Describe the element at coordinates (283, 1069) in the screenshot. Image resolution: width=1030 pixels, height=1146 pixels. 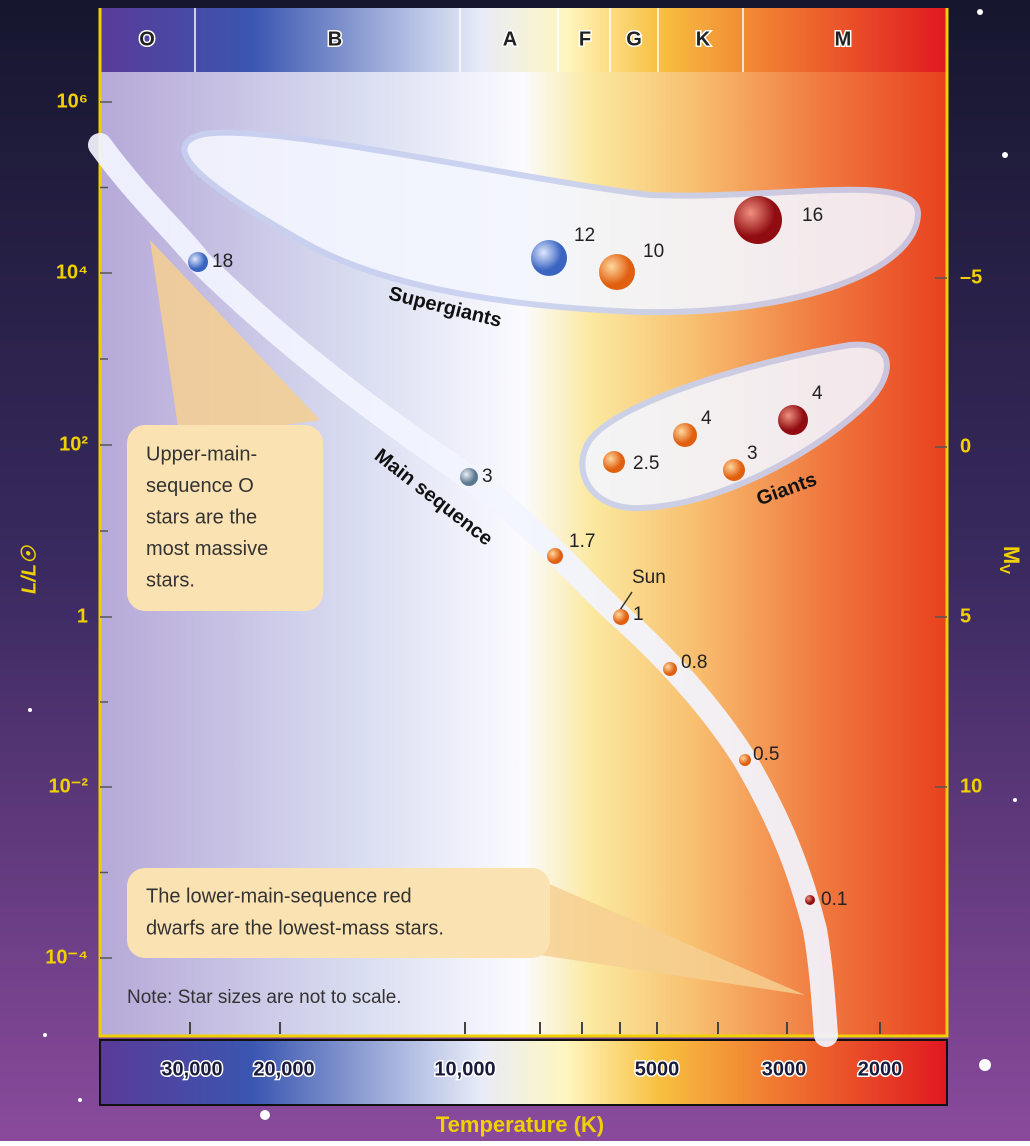
I see `x-tick-label: 20,000` at that location.